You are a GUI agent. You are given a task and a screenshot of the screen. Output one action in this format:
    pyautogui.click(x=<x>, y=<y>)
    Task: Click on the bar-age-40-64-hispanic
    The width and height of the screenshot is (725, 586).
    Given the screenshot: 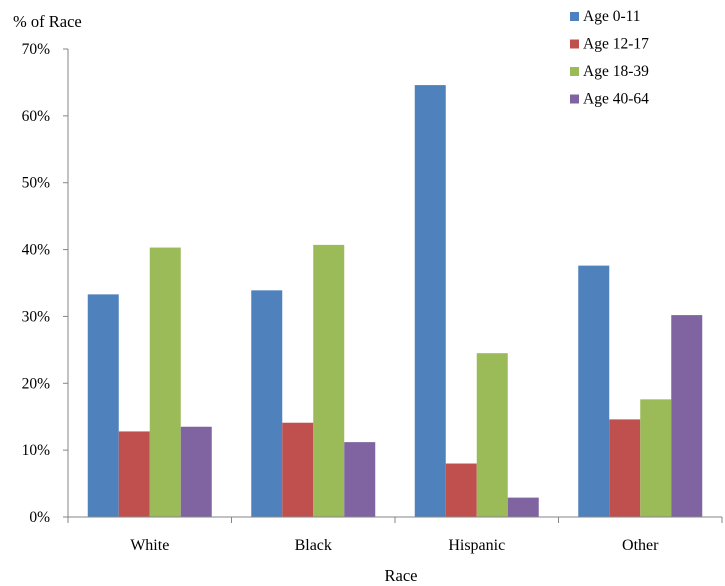 What is the action you would take?
    pyautogui.click(x=523, y=507)
    